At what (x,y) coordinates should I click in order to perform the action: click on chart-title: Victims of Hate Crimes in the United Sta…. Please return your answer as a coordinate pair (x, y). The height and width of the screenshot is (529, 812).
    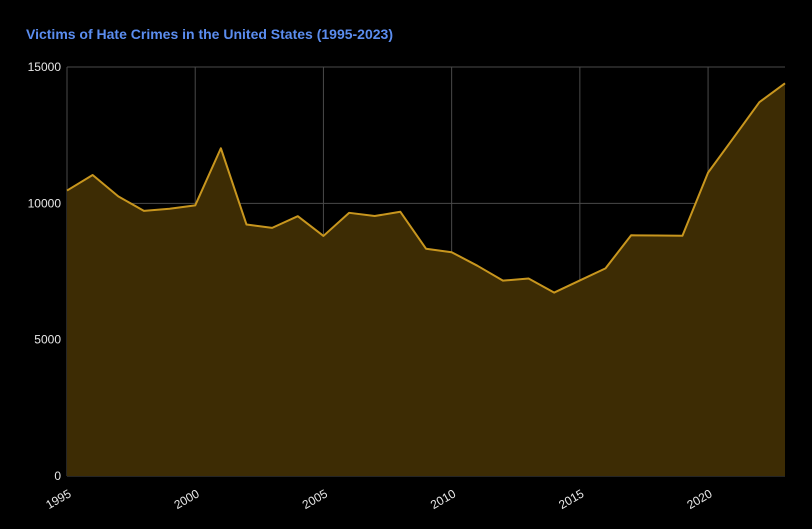
    Looking at the image, I should click on (209, 34).